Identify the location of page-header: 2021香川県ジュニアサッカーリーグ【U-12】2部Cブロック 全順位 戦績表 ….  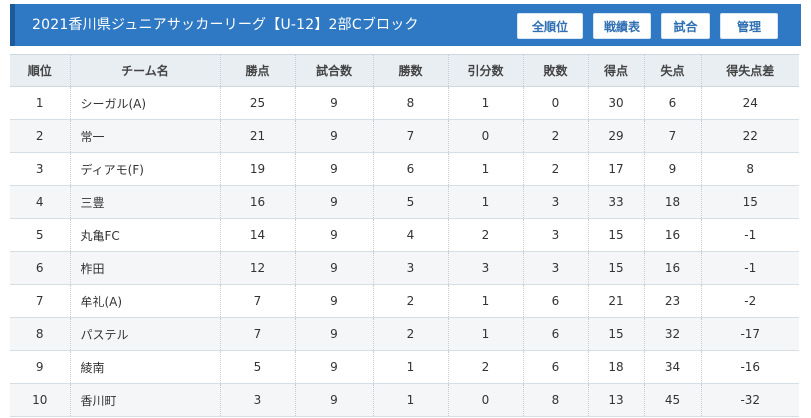
(405, 25).